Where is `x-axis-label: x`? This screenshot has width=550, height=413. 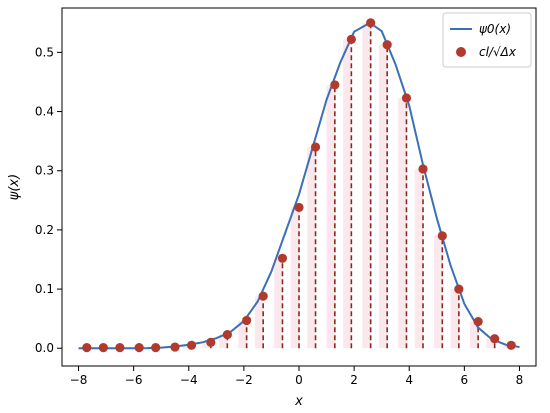 x-axis-label: x is located at coordinates (298, 401).